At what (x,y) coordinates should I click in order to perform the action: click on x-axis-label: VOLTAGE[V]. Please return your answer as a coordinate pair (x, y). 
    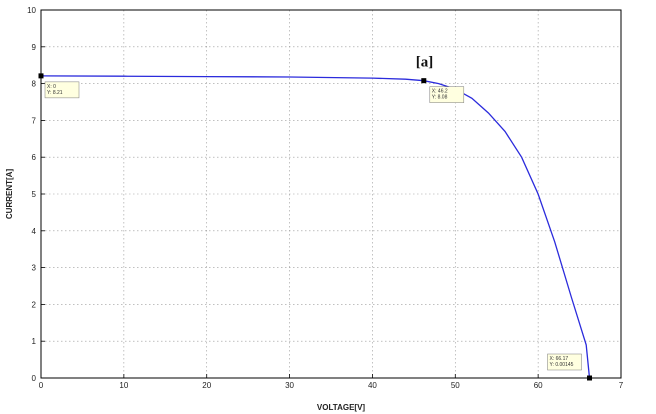
    Looking at the image, I should click on (341, 407).